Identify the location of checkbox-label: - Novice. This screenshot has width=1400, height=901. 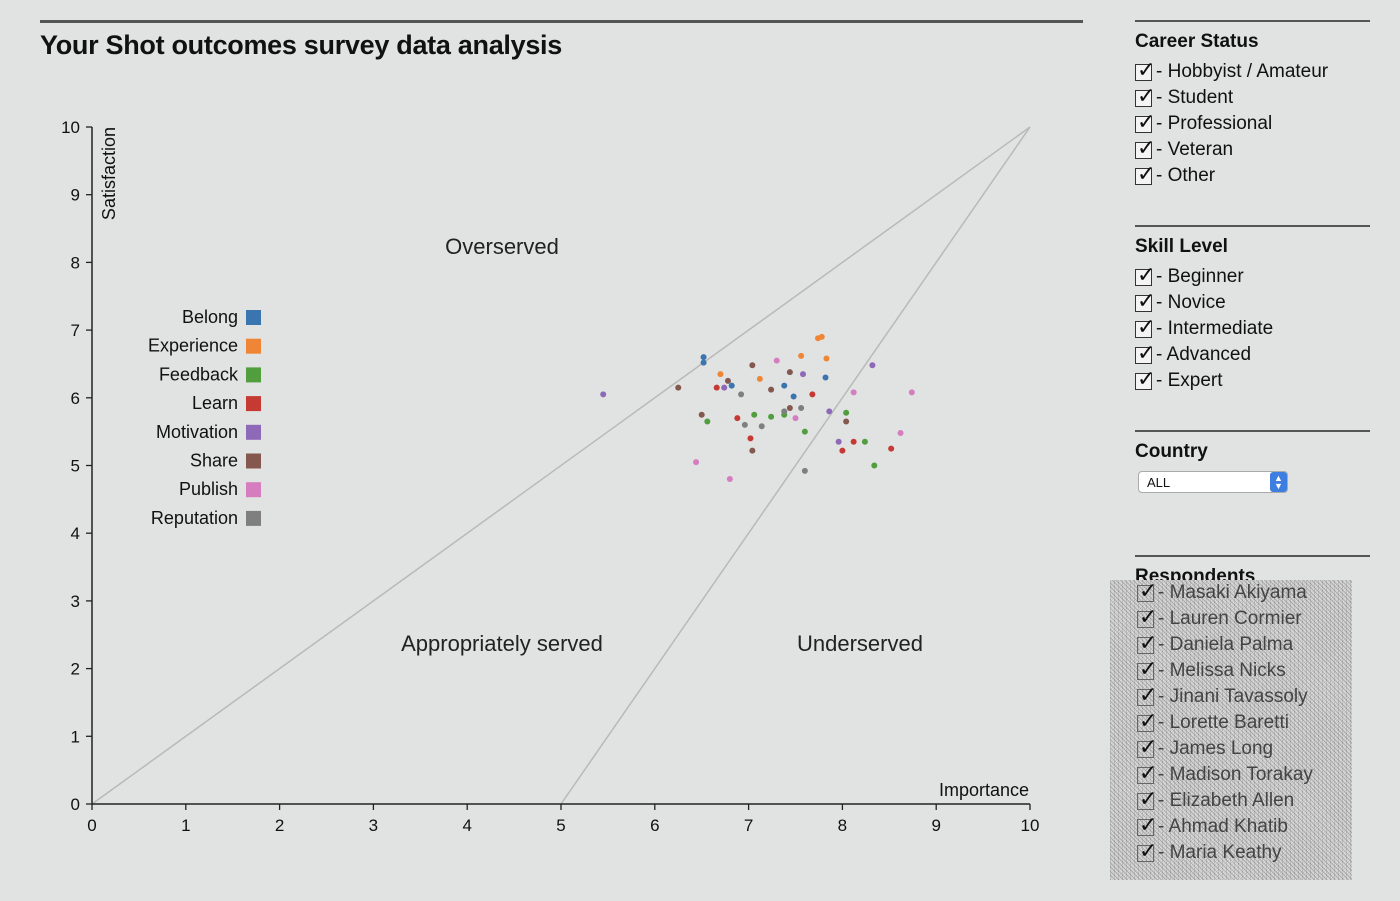
(1191, 302).